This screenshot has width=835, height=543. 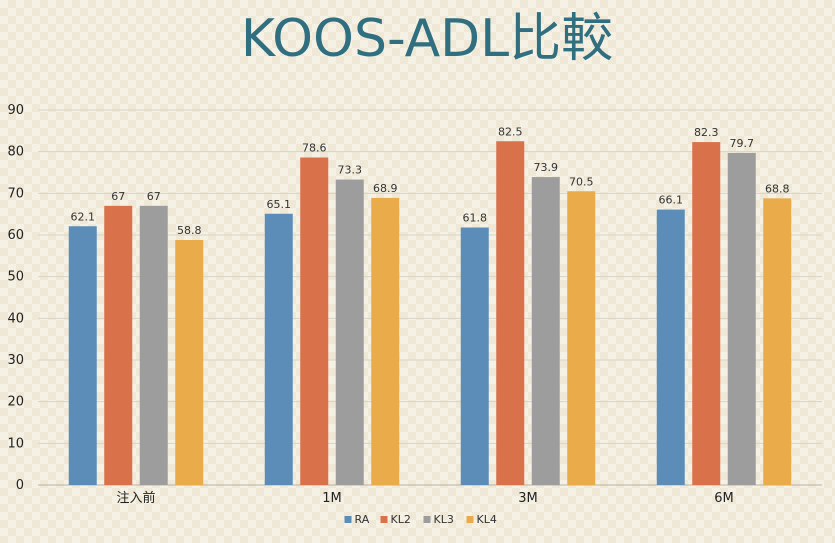 What do you see at coordinates (189, 230) in the screenshot?
I see `data-label: 58.8` at bounding box center [189, 230].